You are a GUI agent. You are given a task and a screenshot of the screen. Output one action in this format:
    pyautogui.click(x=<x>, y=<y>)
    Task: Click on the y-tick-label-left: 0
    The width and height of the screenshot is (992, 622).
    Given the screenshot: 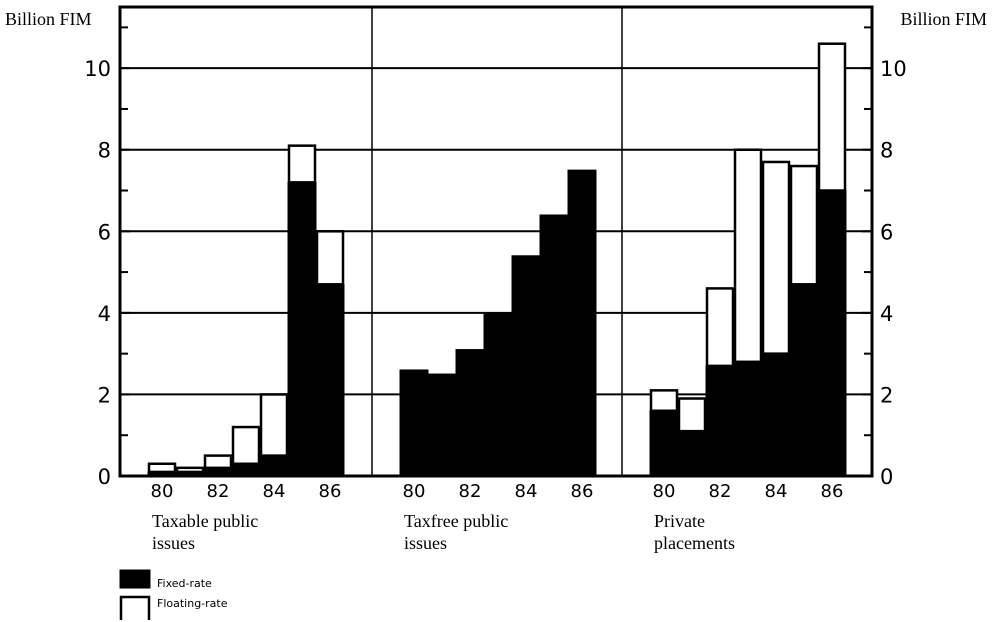 What is the action you would take?
    pyautogui.click(x=104, y=477)
    